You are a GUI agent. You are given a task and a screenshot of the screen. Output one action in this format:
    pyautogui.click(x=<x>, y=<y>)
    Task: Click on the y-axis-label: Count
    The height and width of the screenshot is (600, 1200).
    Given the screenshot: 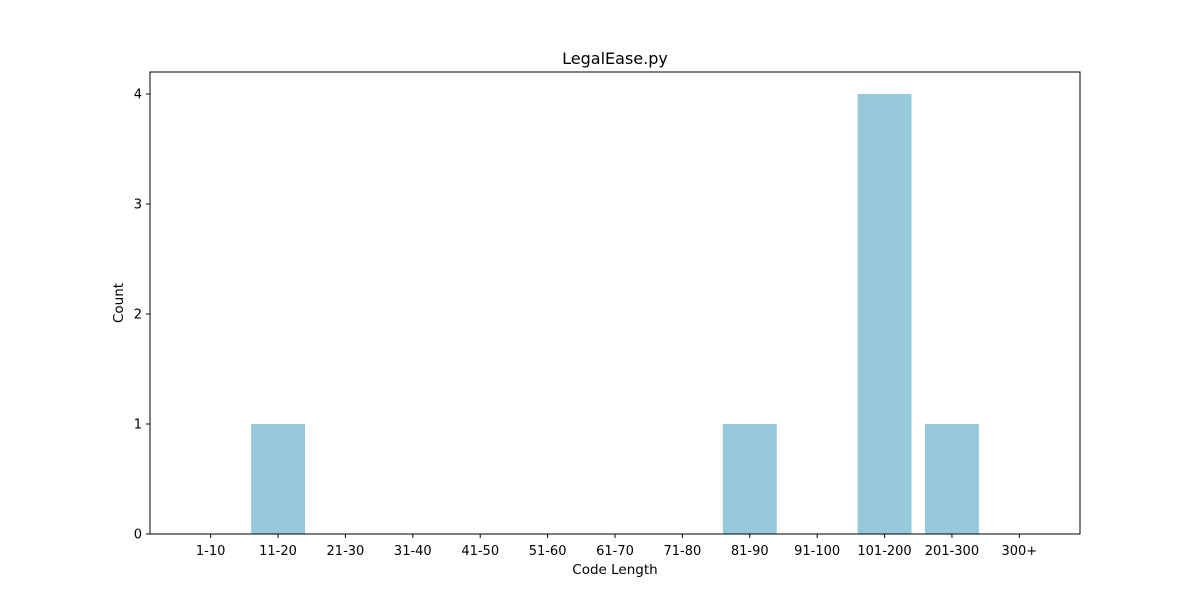 What is the action you would take?
    pyautogui.click(x=119, y=303)
    